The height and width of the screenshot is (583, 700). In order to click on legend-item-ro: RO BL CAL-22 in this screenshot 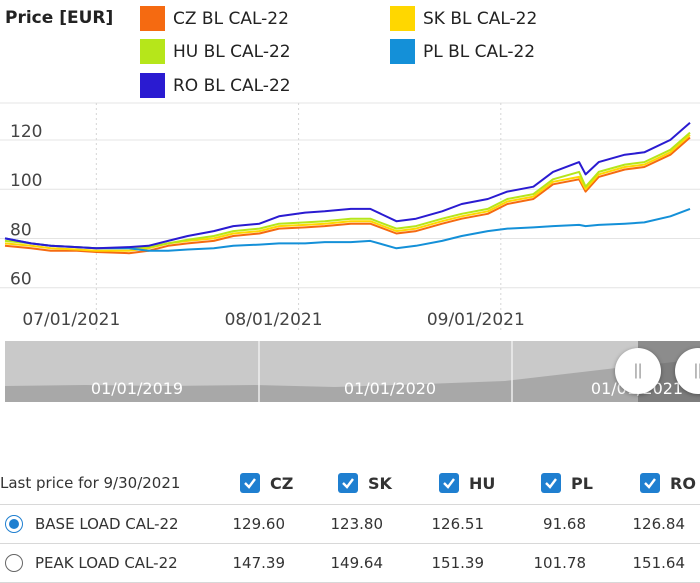, I will do `click(215, 85)`.